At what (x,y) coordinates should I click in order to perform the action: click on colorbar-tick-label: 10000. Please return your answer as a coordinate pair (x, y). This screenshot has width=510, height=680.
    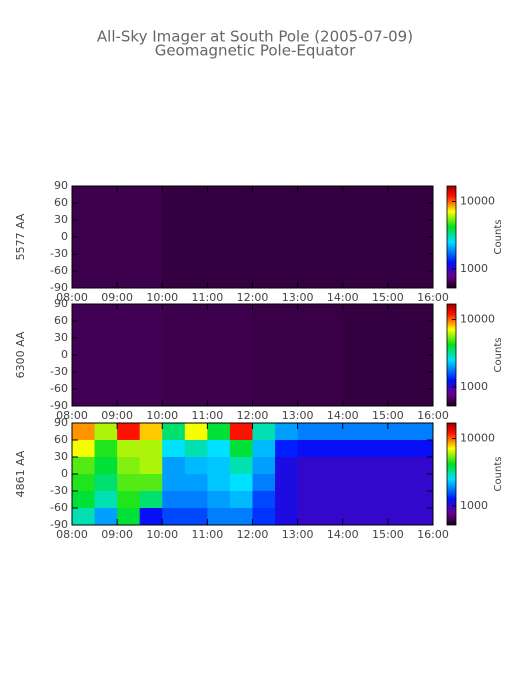
    Looking at the image, I should click on (477, 438).